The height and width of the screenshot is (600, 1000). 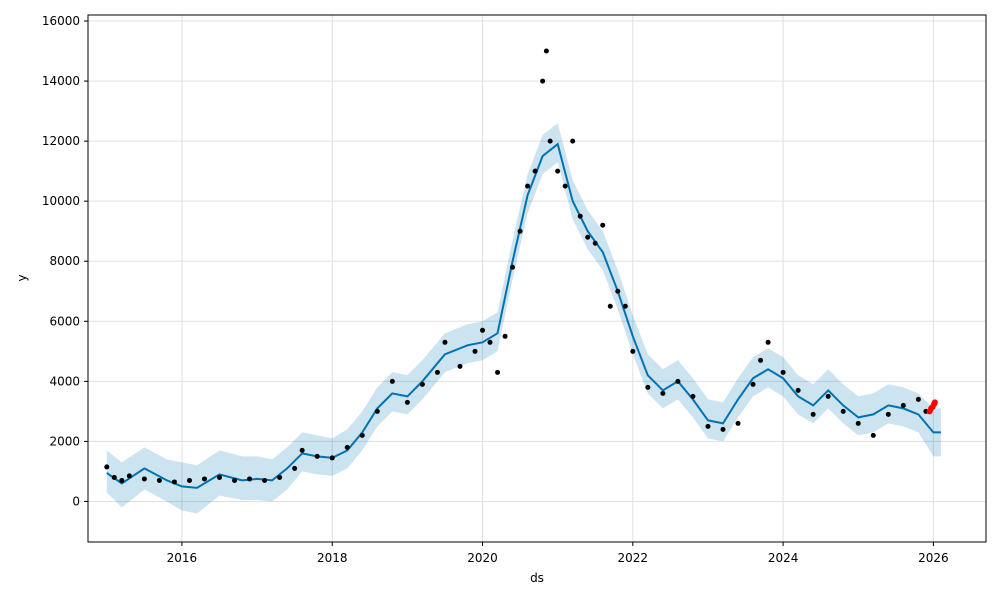 I want to click on x-tick-label: 2020, so click(x=482, y=558).